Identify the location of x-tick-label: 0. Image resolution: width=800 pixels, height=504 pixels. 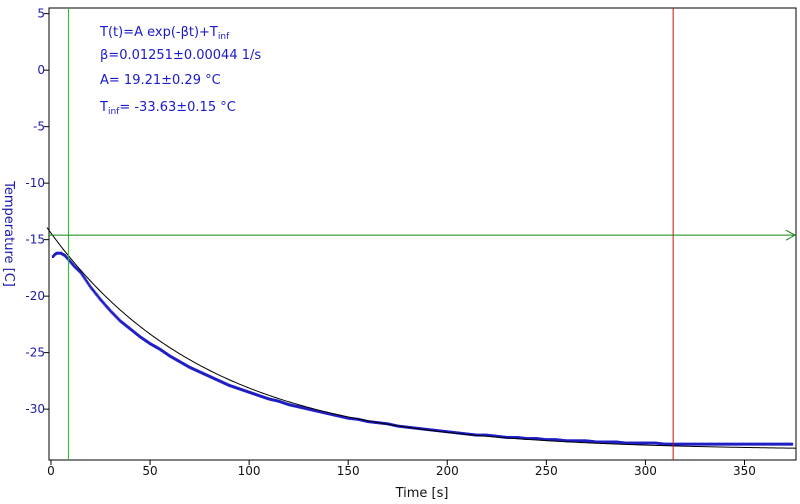
(51, 471).